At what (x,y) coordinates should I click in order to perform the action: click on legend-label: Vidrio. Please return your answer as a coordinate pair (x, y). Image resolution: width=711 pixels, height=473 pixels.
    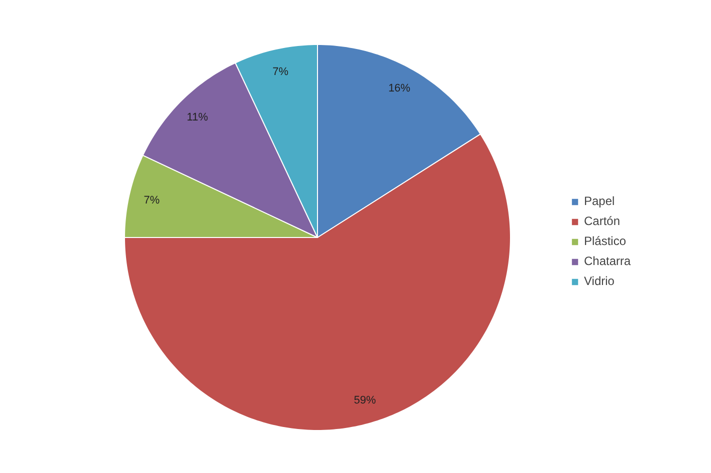
    Looking at the image, I should click on (599, 281).